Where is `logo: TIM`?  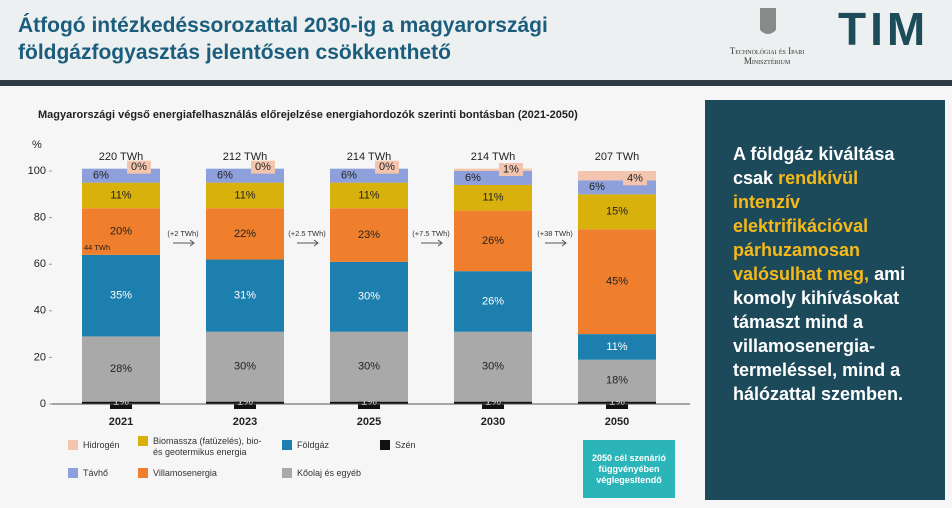
logo: TIM is located at coordinates (884, 29).